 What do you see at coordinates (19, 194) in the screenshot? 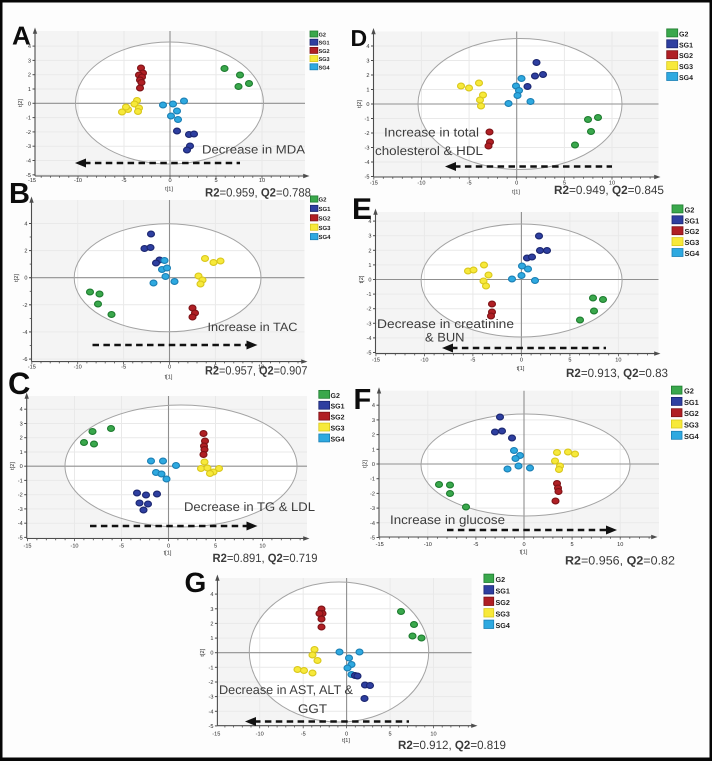
I see `svg-text: B` at bounding box center [19, 194].